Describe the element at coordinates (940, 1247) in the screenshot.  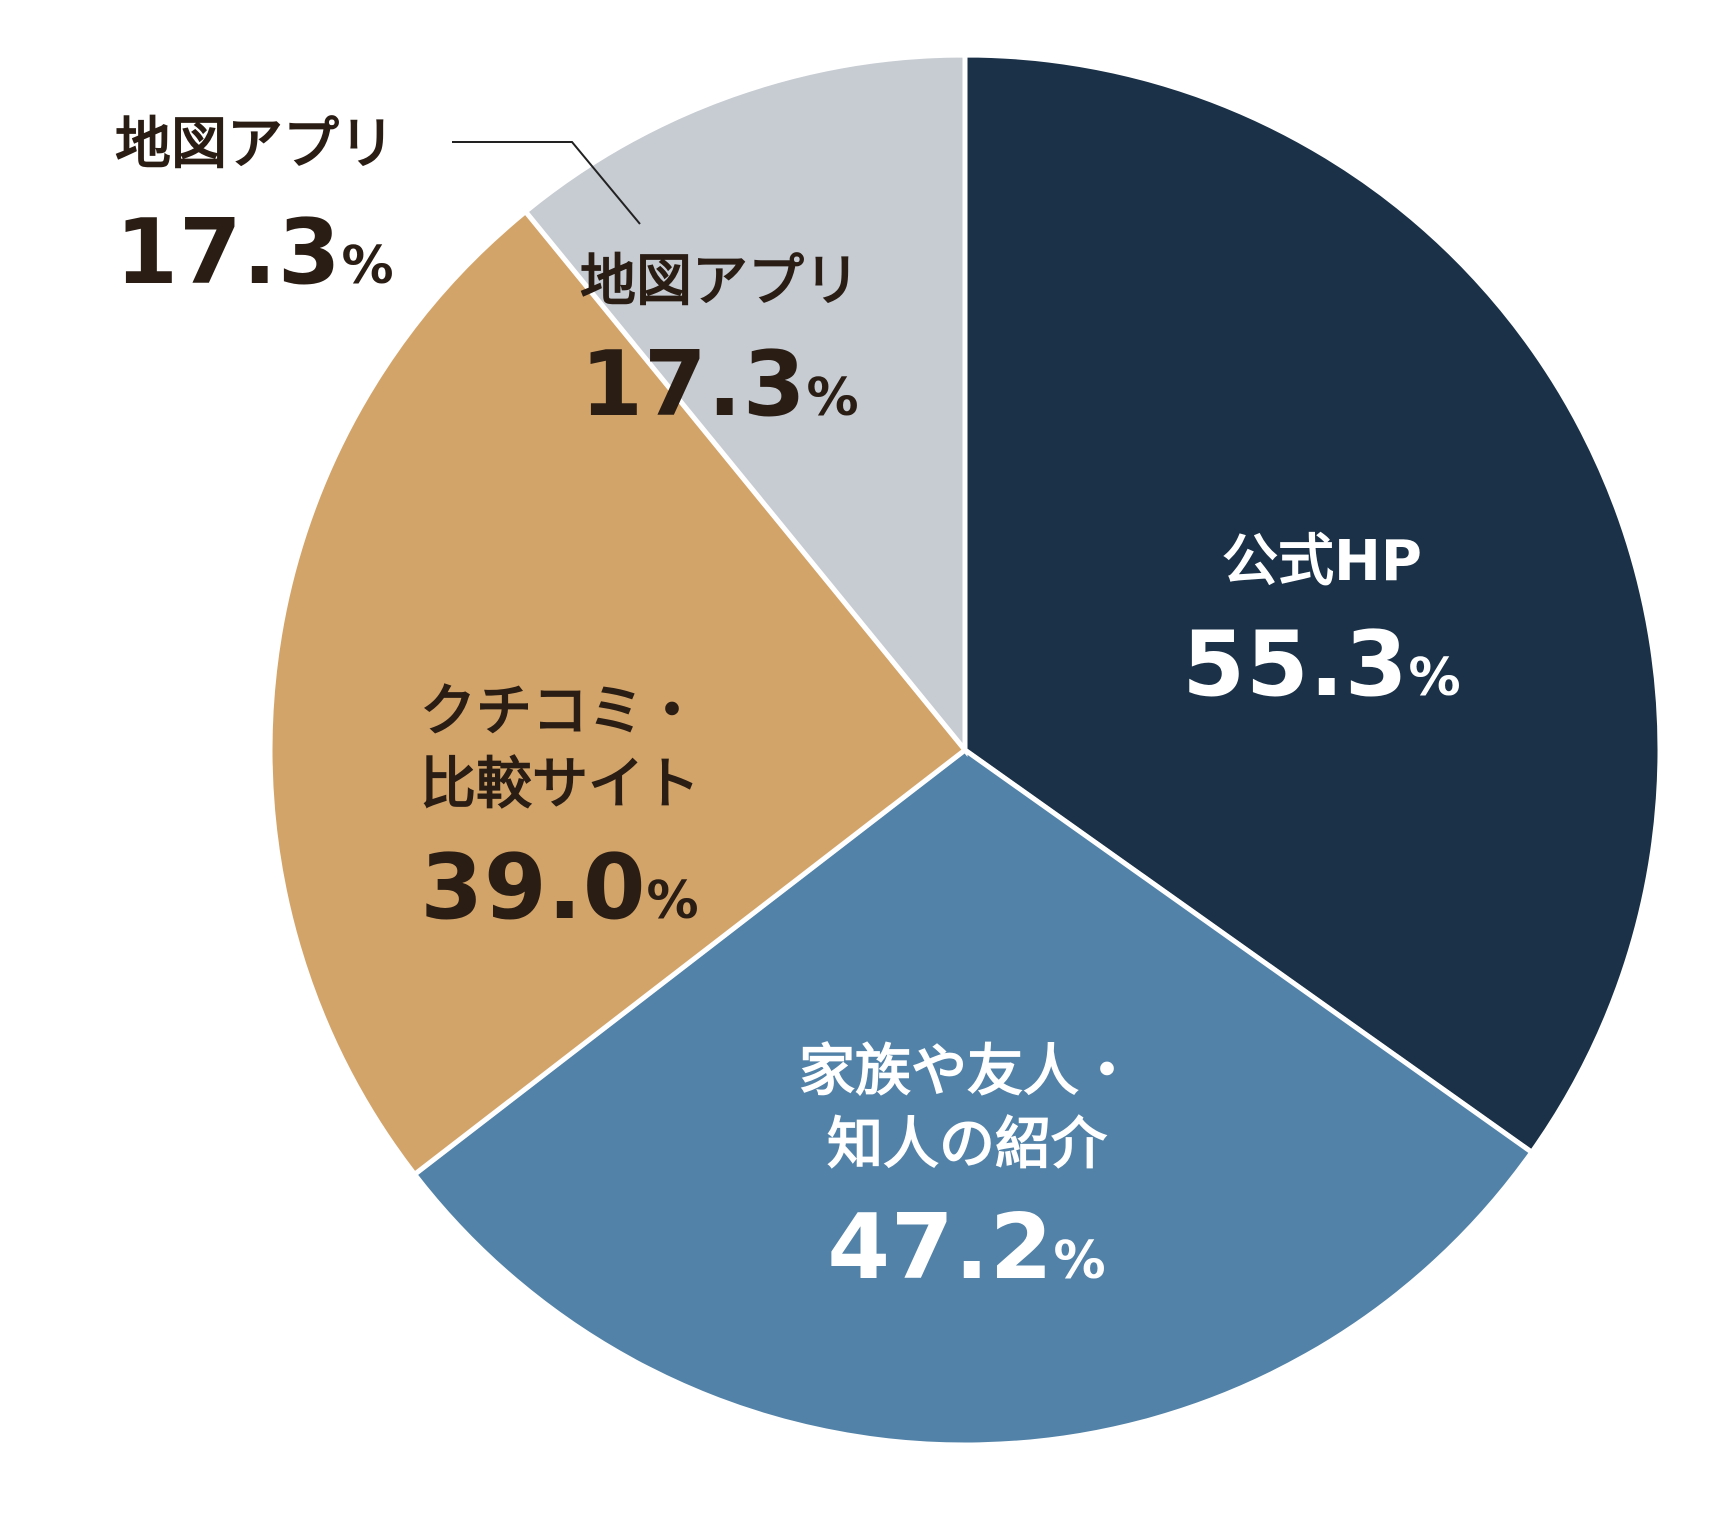
I see `slice-value-number-2: 47.2` at that location.